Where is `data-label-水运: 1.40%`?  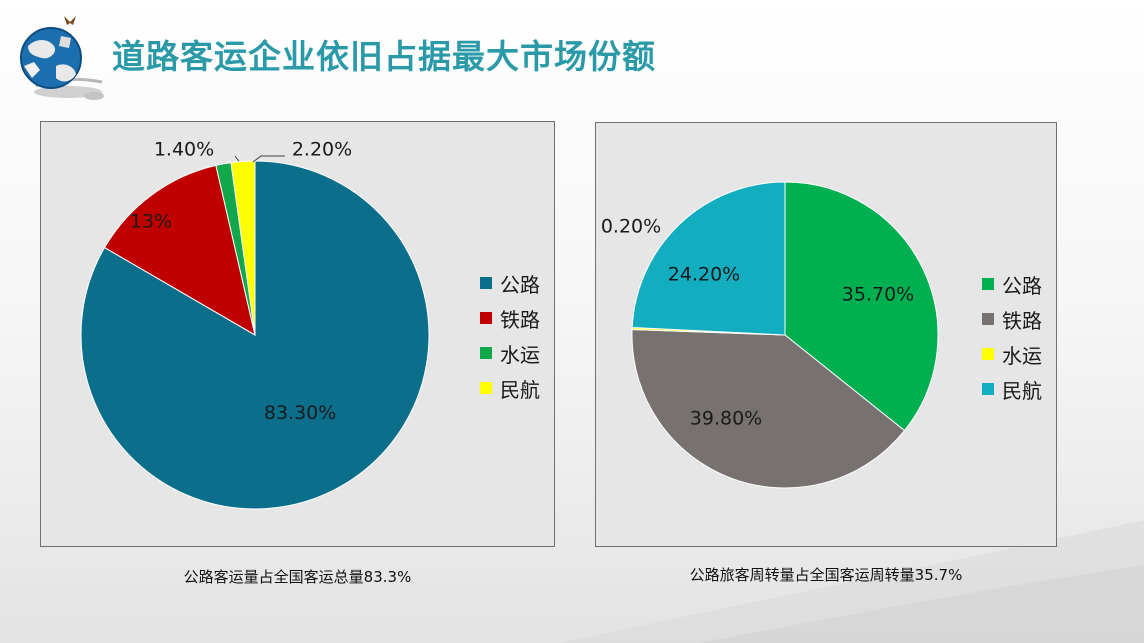 data-label-水运: 1.40% is located at coordinates (184, 150).